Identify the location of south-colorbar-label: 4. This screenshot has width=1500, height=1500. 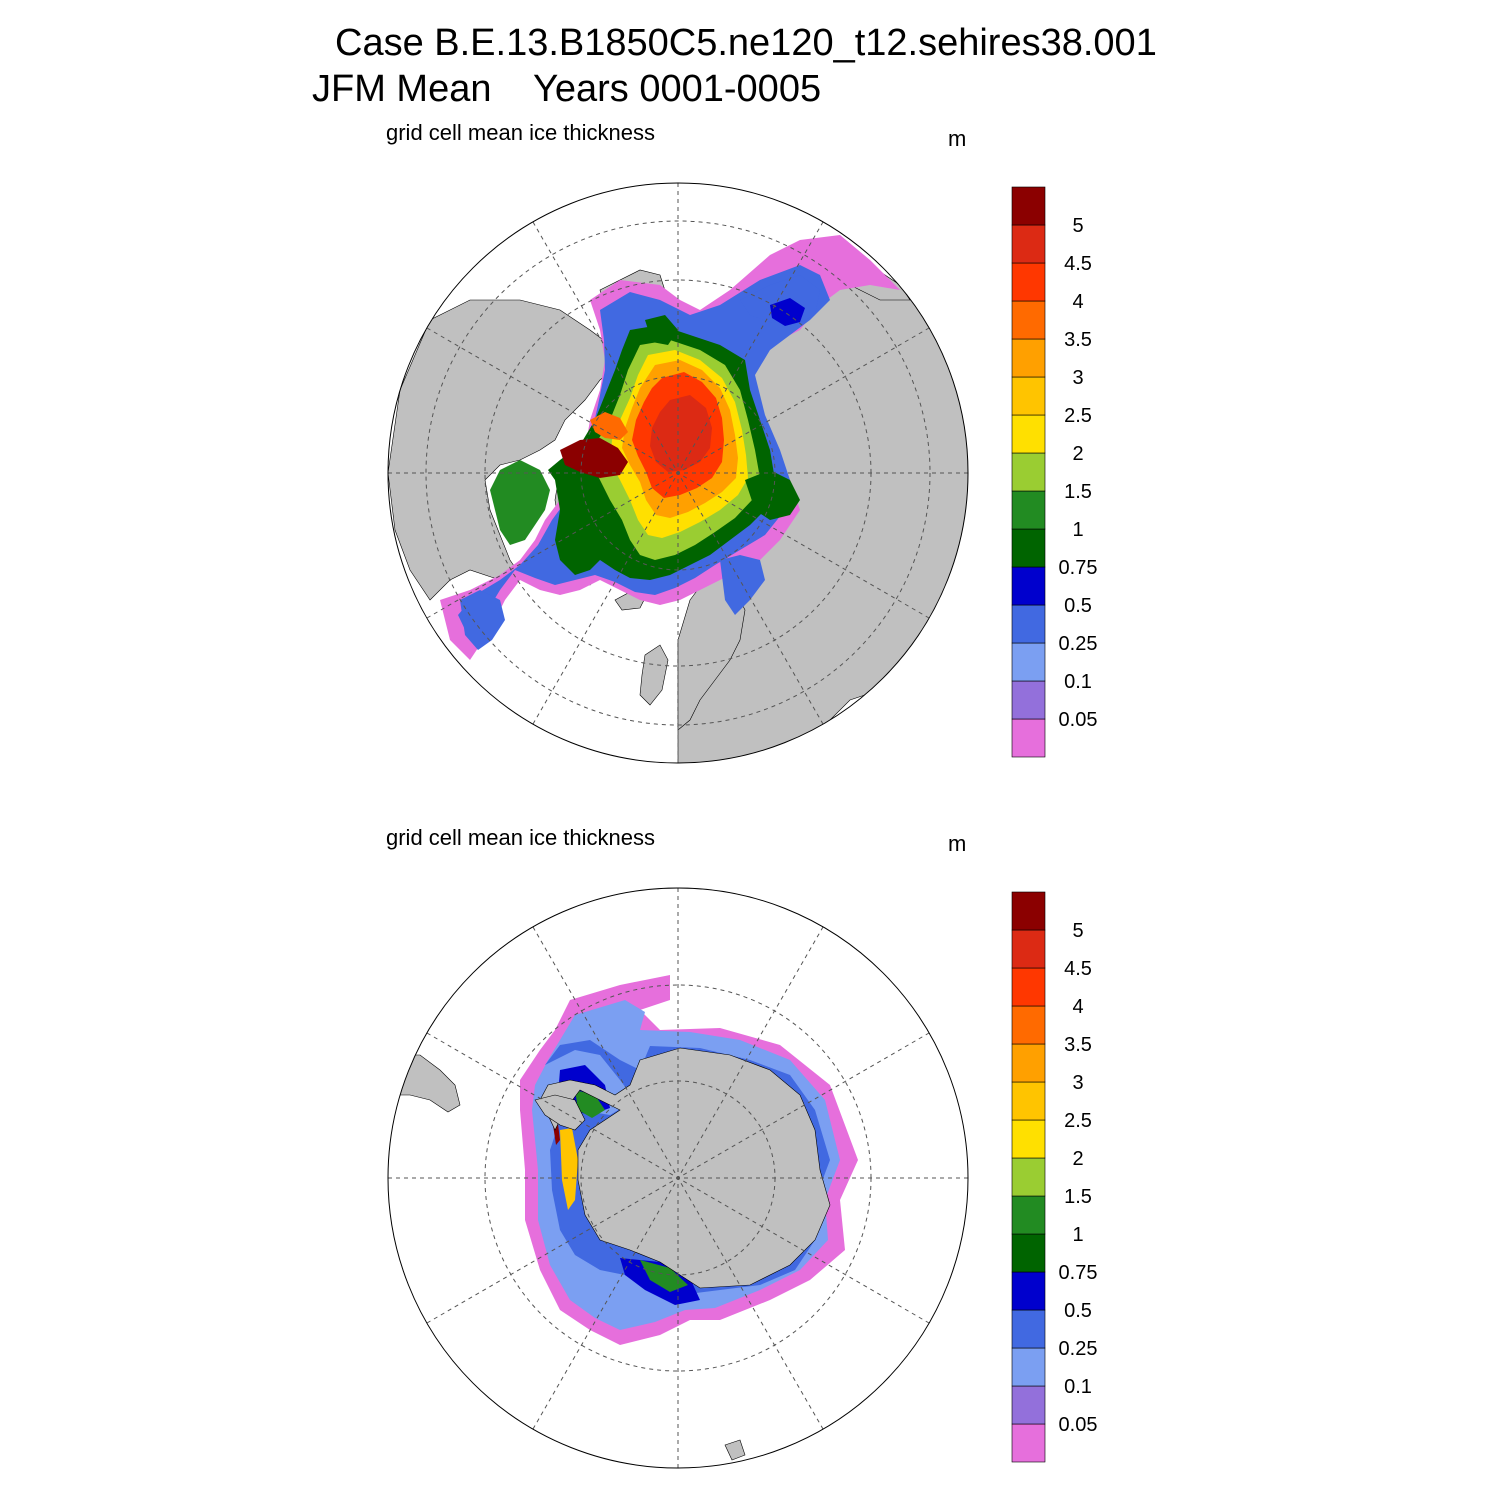
(1077, 1007).